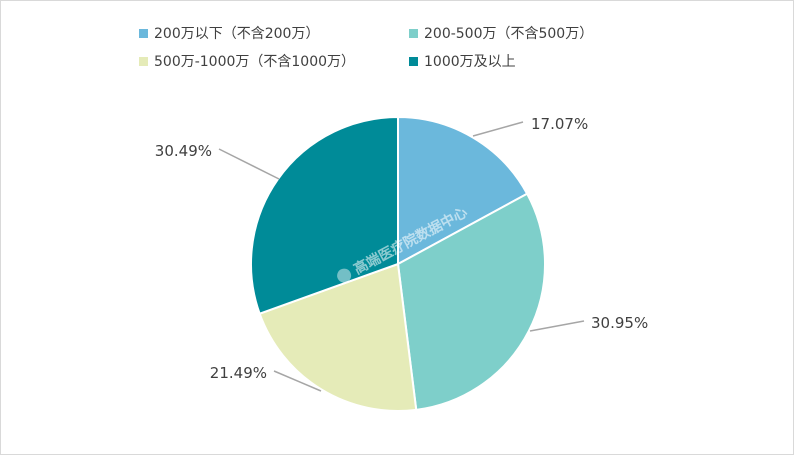 The width and height of the screenshot is (794, 456). What do you see at coordinates (183, 151) in the screenshot?
I see `data-label-4: 30.49%` at bounding box center [183, 151].